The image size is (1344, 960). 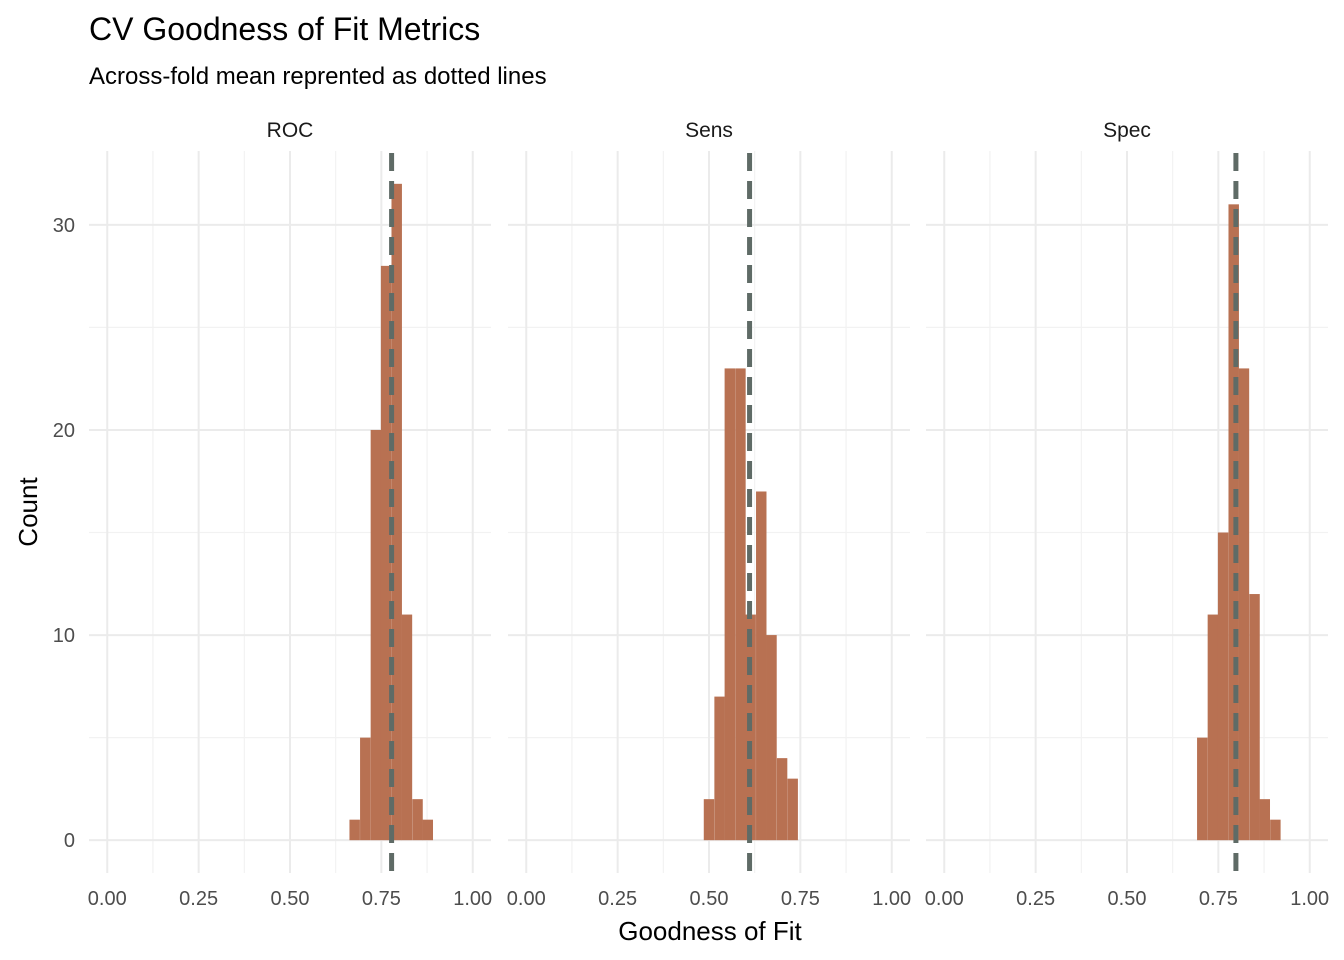 What do you see at coordinates (284, 29) in the screenshot?
I see `chart-title: CV Goodness of Fit Metrics` at bounding box center [284, 29].